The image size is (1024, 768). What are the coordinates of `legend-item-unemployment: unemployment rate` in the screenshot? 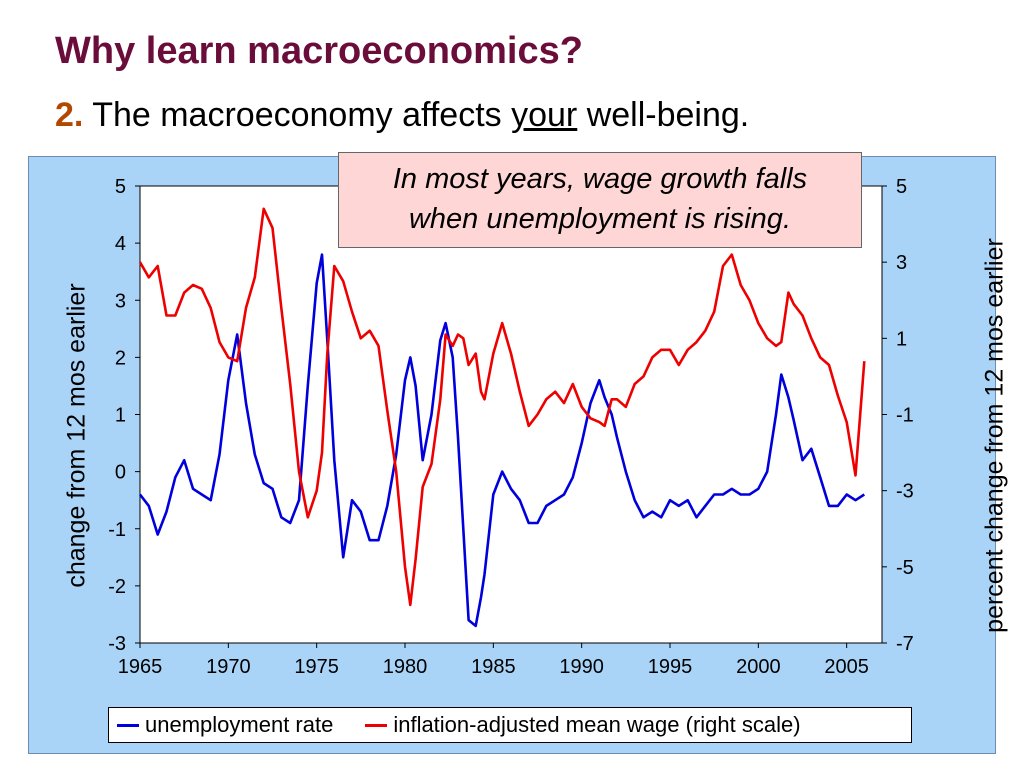 It's located at (225, 725).